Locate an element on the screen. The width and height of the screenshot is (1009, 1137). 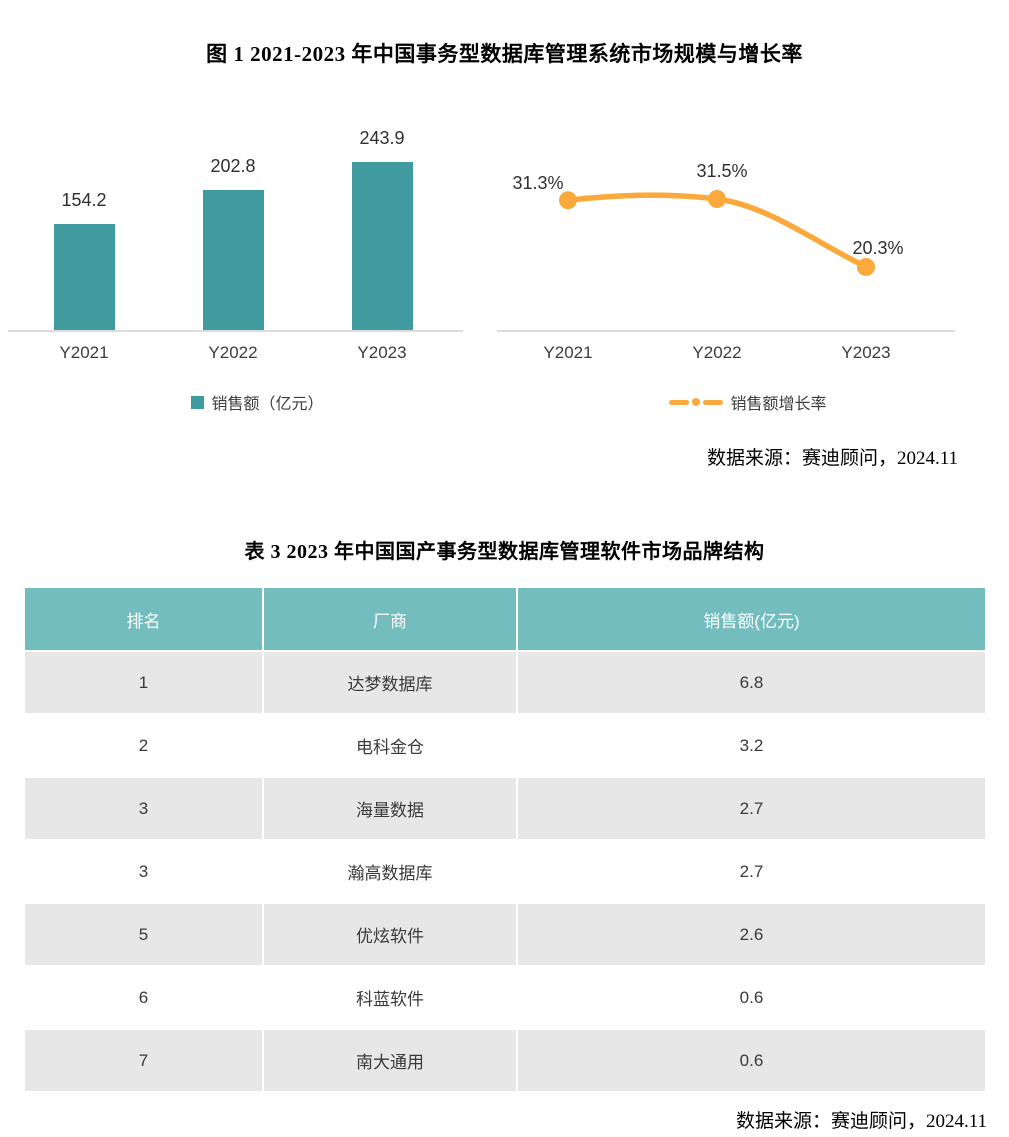
table-header-cell: 销售额(亿元) is located at coordinates (751, 619).